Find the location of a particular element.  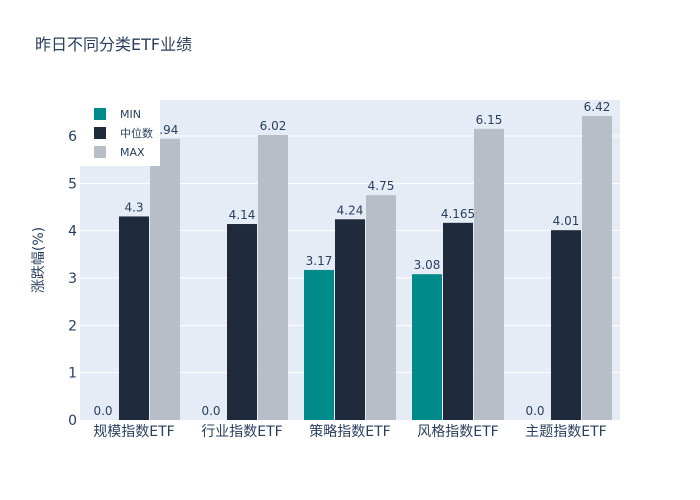

legend-label: 中位数 is located at coordinates (136, 133).